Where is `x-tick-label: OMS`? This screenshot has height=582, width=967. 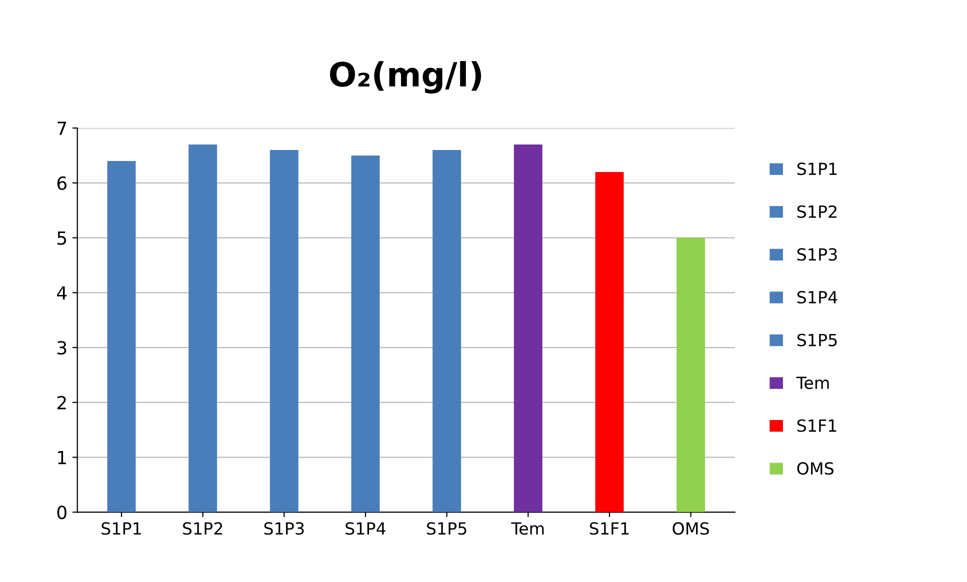
x-tick-label: OMS is located at coordinates (690, 528).